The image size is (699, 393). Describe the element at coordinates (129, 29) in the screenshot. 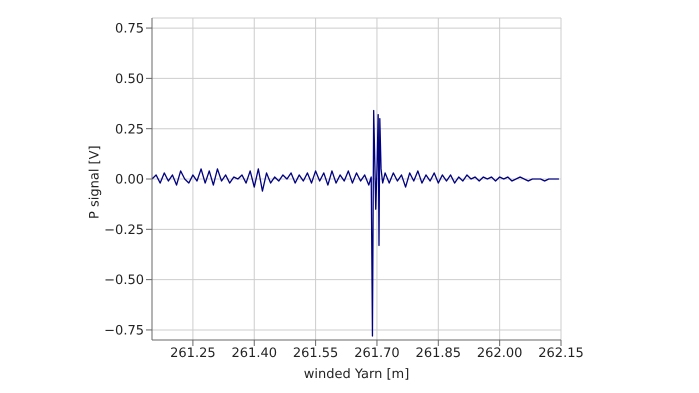

I see `y-tick-label: 0.75` at that location.